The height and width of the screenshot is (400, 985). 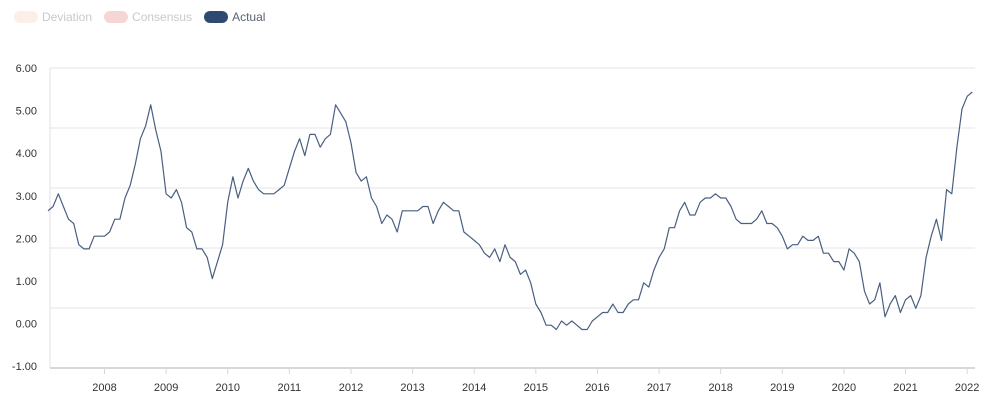 I want to click on legend-swatch-consensus, so click(x=116, y=17).